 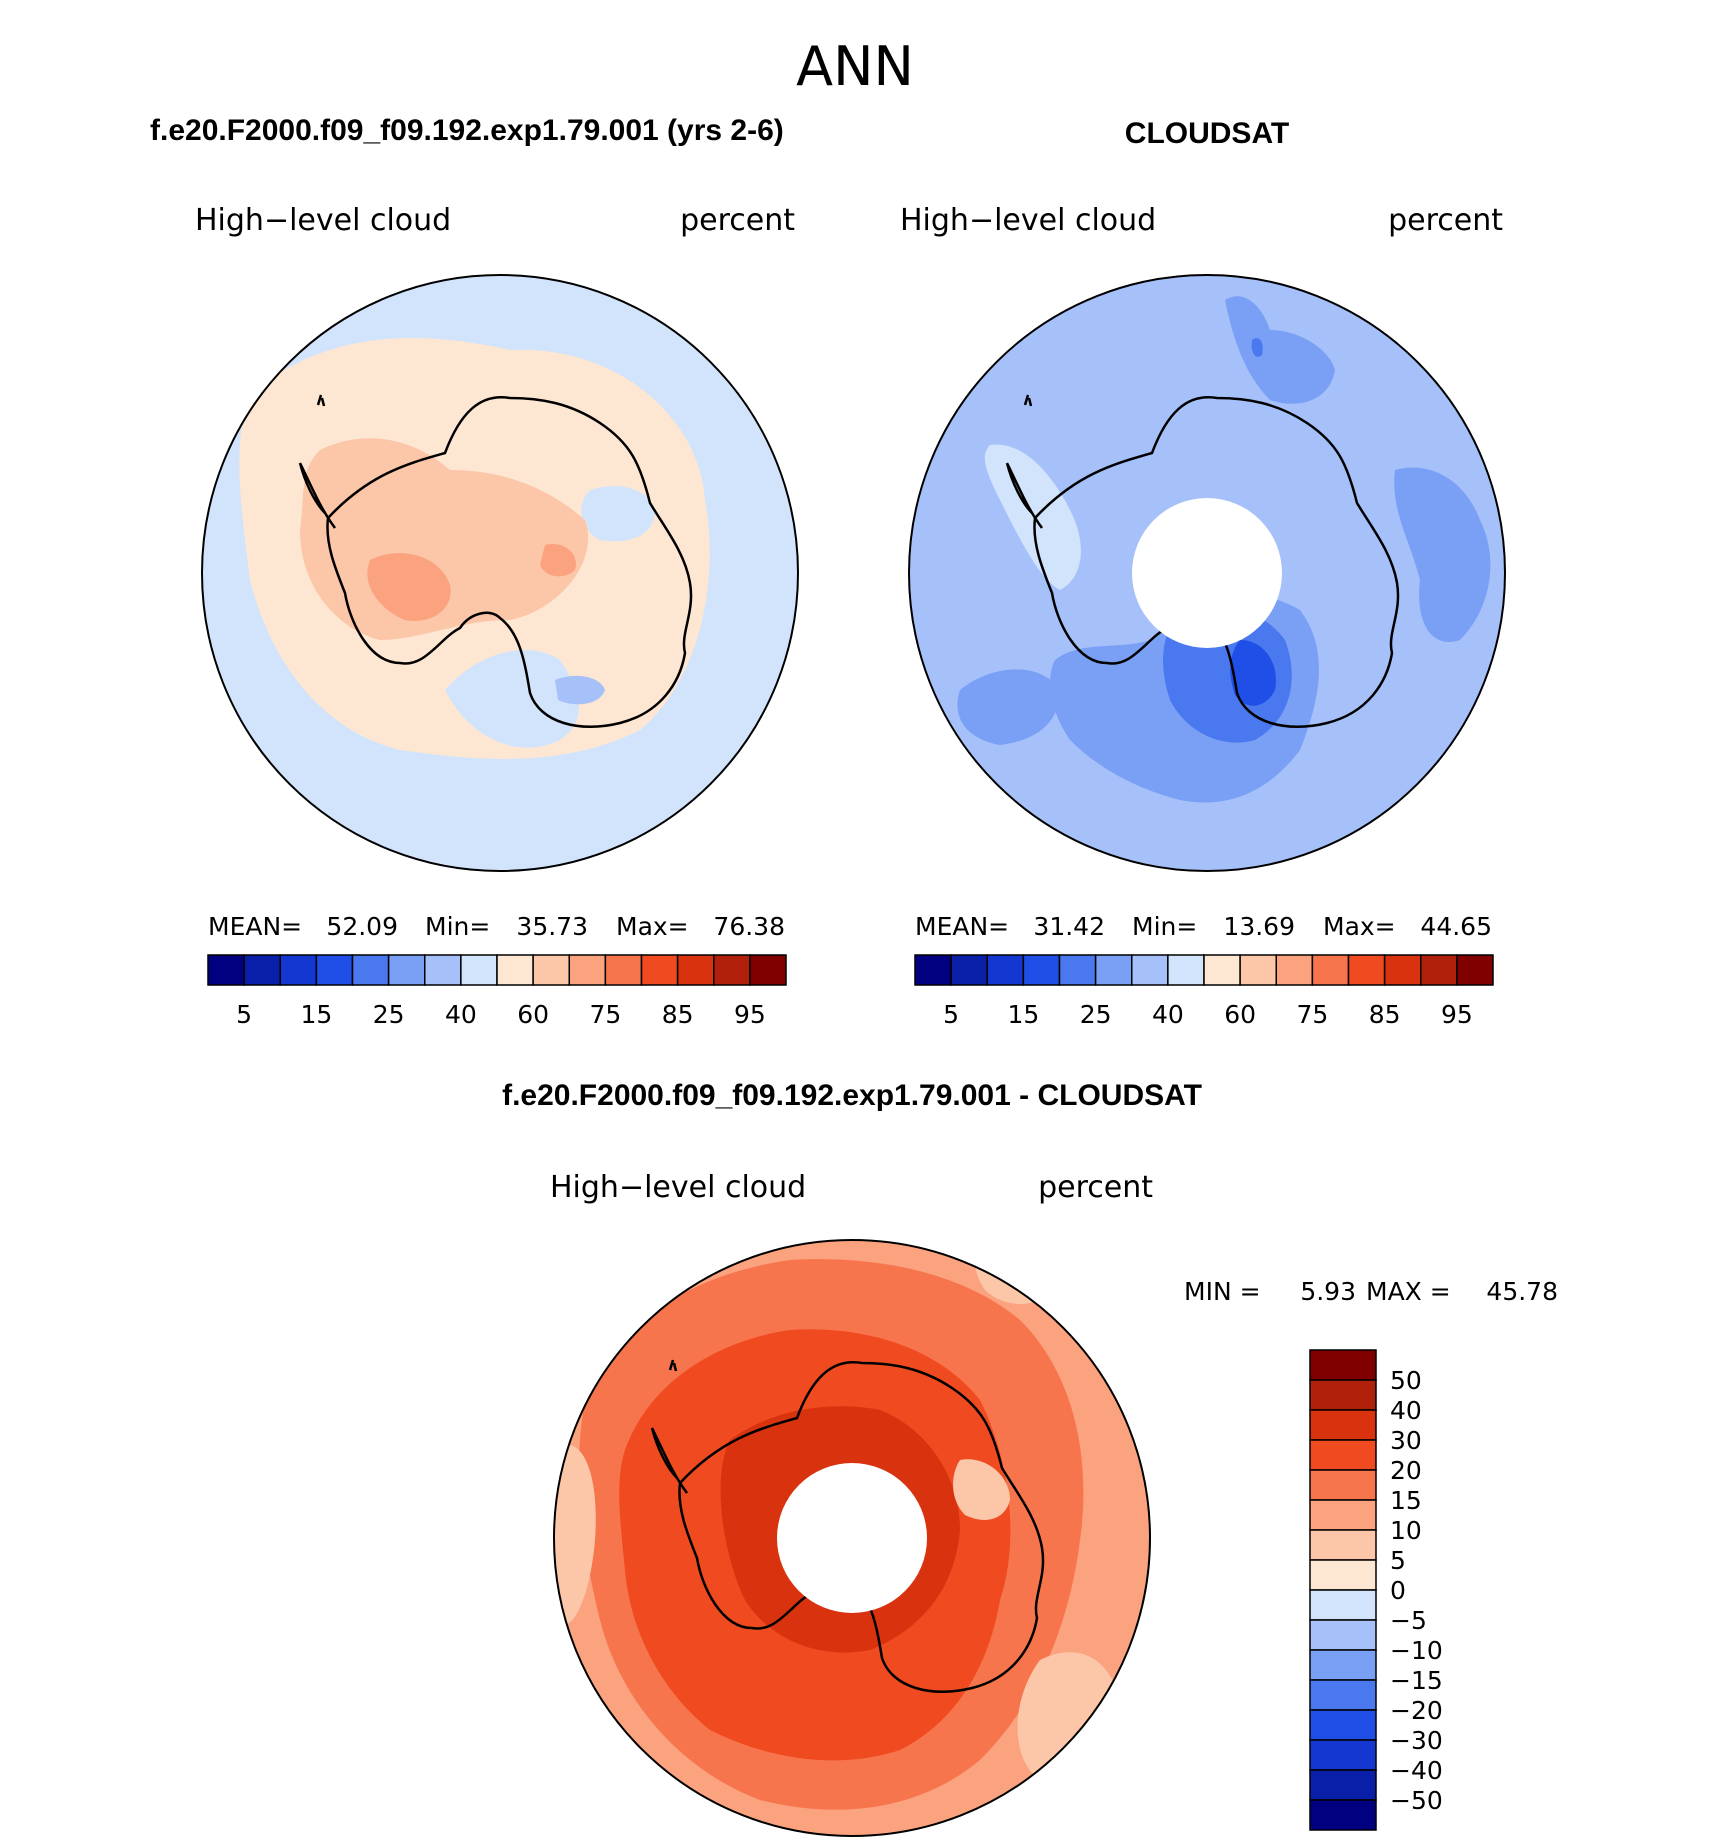 What do you see at coordinates (1406, 1380) in the screenshot?
I see `colorbar-tick-label: 50` at bounding box center [1406, 1380].